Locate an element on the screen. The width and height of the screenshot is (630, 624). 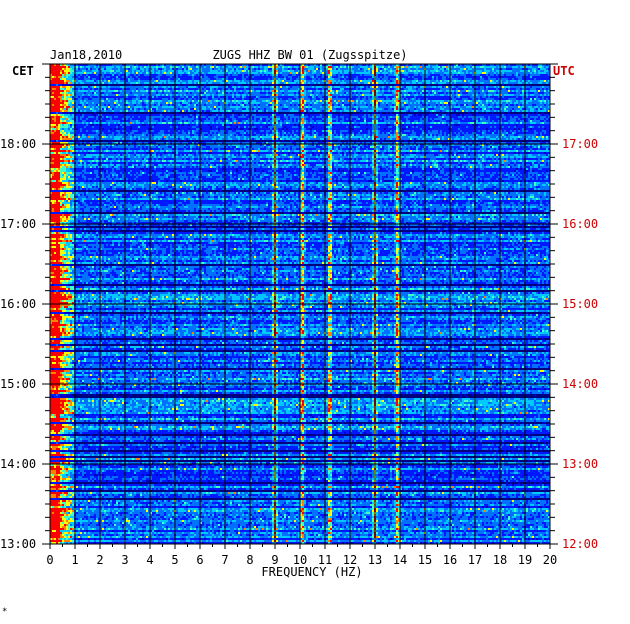
right-tick-label: 14:00 is located at coordinates (580, 384).